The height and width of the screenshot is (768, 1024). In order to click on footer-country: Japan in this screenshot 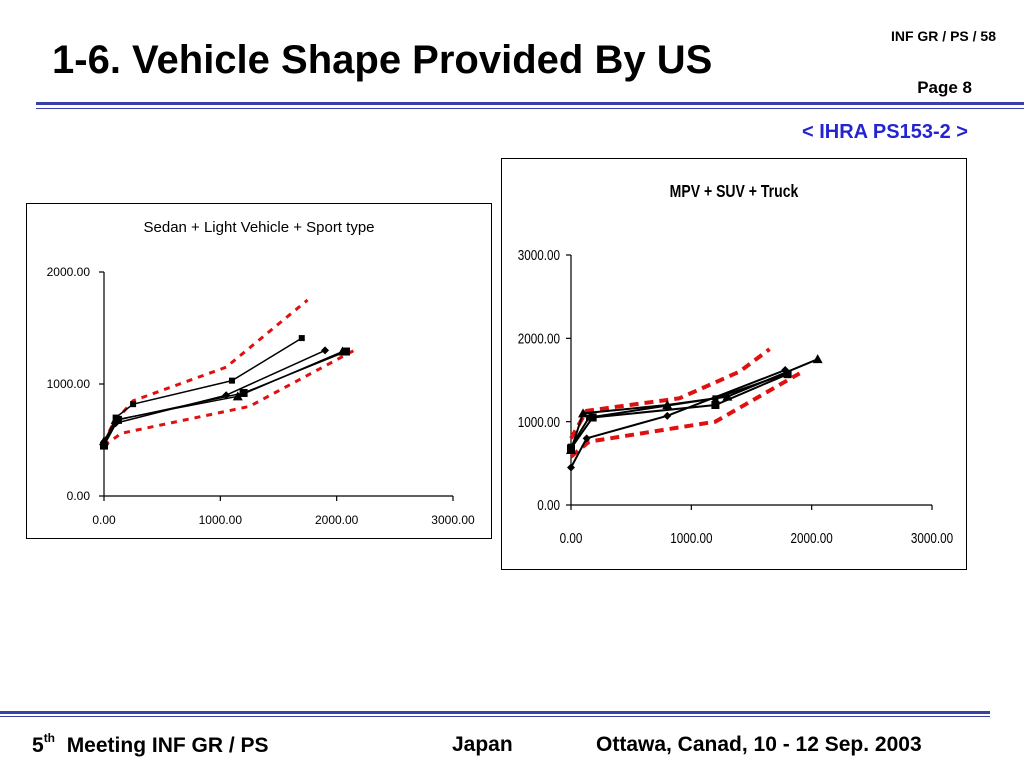, I will do `click(482, 744)`.